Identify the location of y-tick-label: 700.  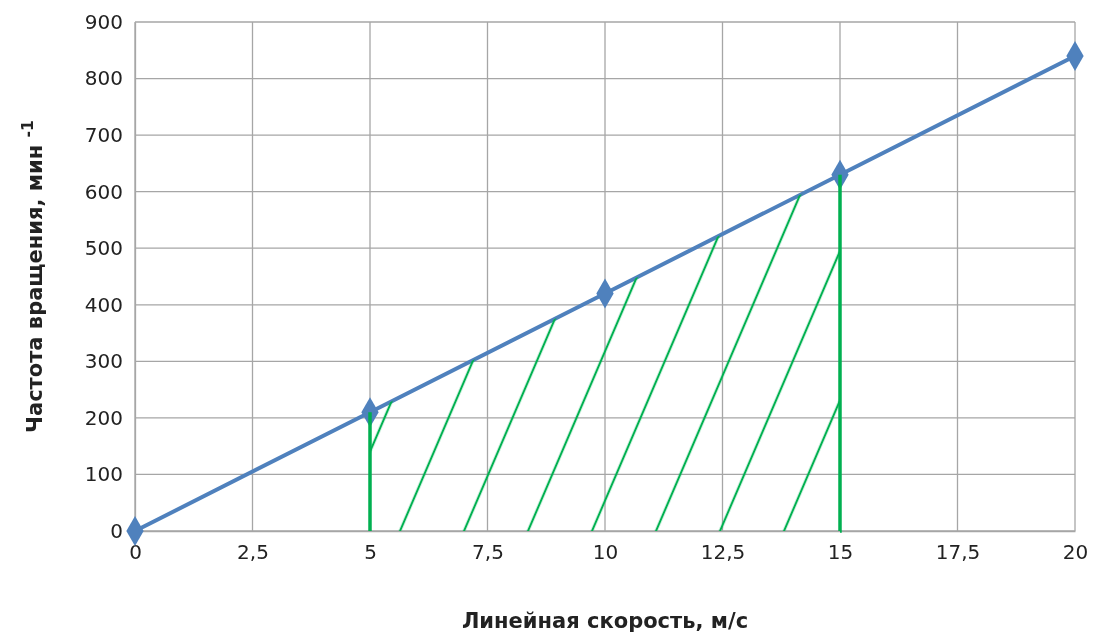
(103, 135).